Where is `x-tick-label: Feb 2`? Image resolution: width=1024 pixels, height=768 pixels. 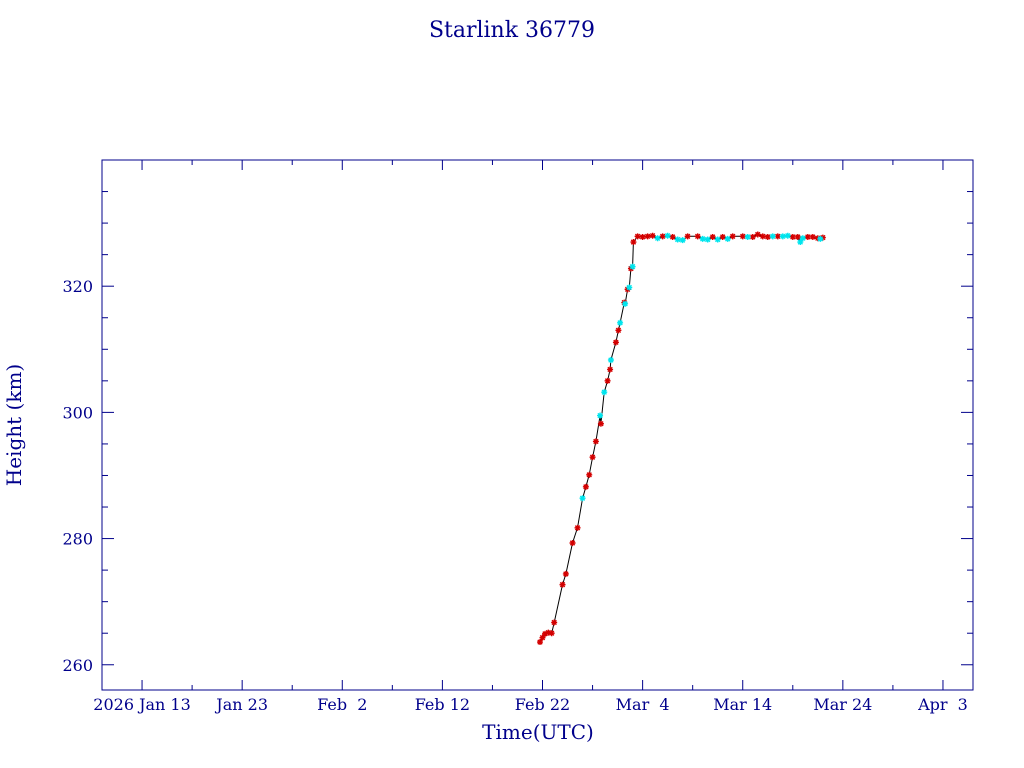
x-tick-label: Feb 2 is located at coordinates (342, 704).